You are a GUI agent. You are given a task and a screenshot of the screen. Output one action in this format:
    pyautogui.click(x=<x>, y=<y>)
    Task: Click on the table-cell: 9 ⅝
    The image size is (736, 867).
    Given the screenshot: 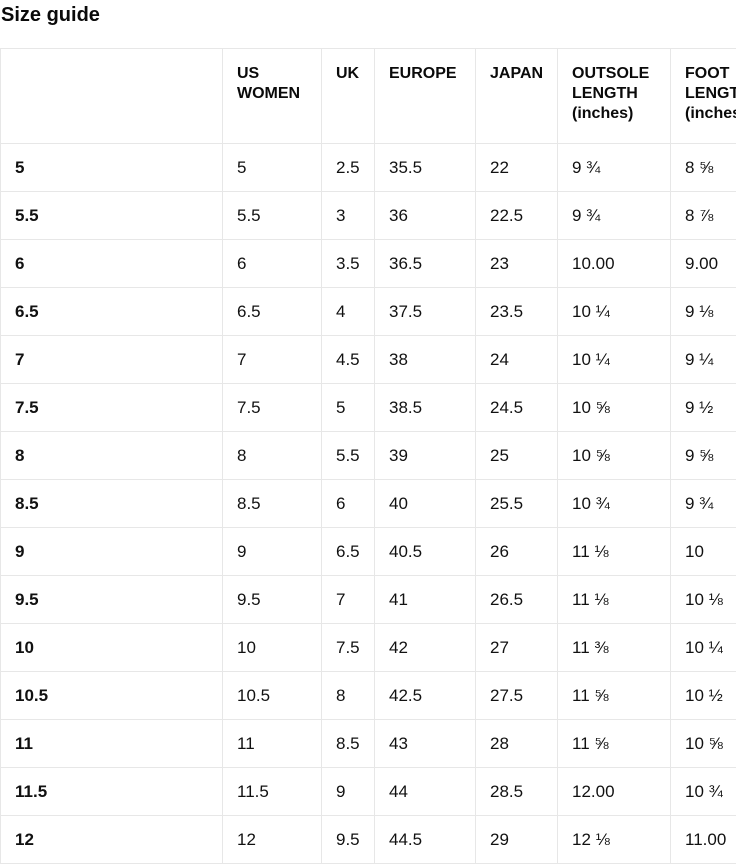 What is the action you would take?
    pyautogui.click(x=703, y=455)
    